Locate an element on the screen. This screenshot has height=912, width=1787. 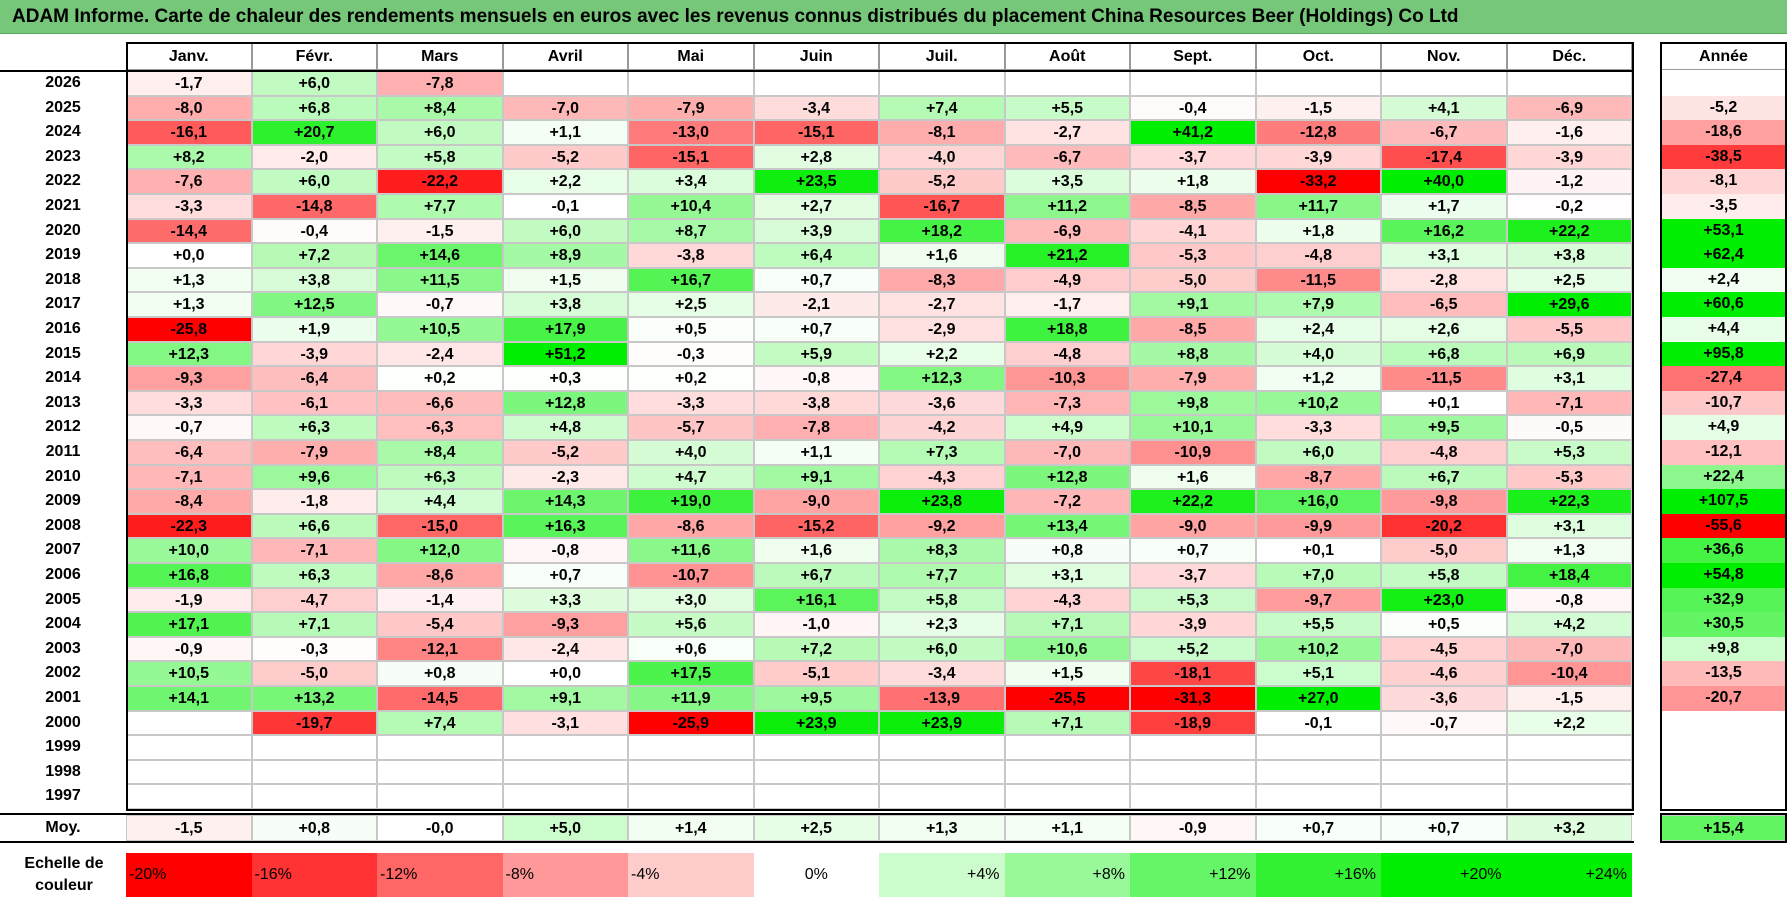
heat-cell: -17,4 is located at coordinates (1444, 157).